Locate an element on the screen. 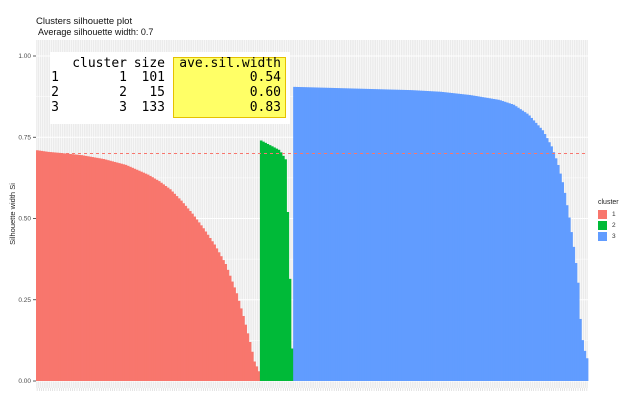 This screenshot has height=408, width=635. table-cell: 15 is located at coordinates (157, 92).